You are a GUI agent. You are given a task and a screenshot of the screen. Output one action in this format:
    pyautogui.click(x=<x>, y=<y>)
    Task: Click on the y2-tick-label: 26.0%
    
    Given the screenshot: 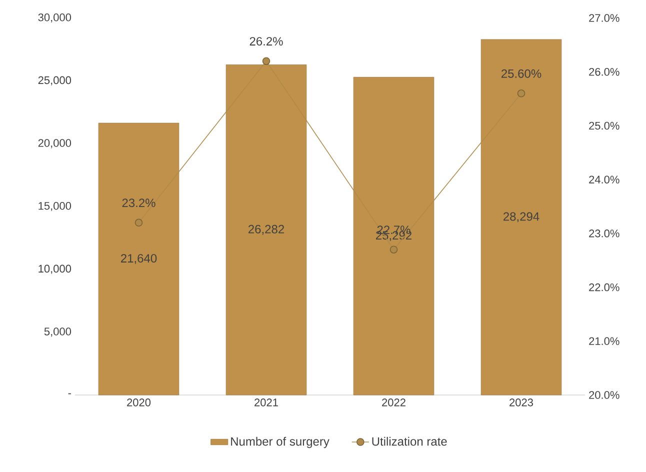 What is the action you would take?
    pyautogui.click(x=604, y=72)
    